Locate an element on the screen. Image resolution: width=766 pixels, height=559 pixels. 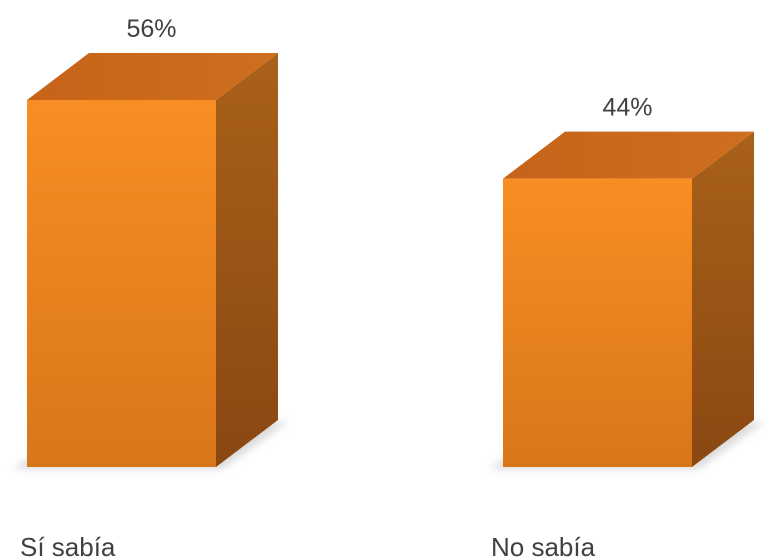
data-label: 56% is located at coordinates (151, 29).